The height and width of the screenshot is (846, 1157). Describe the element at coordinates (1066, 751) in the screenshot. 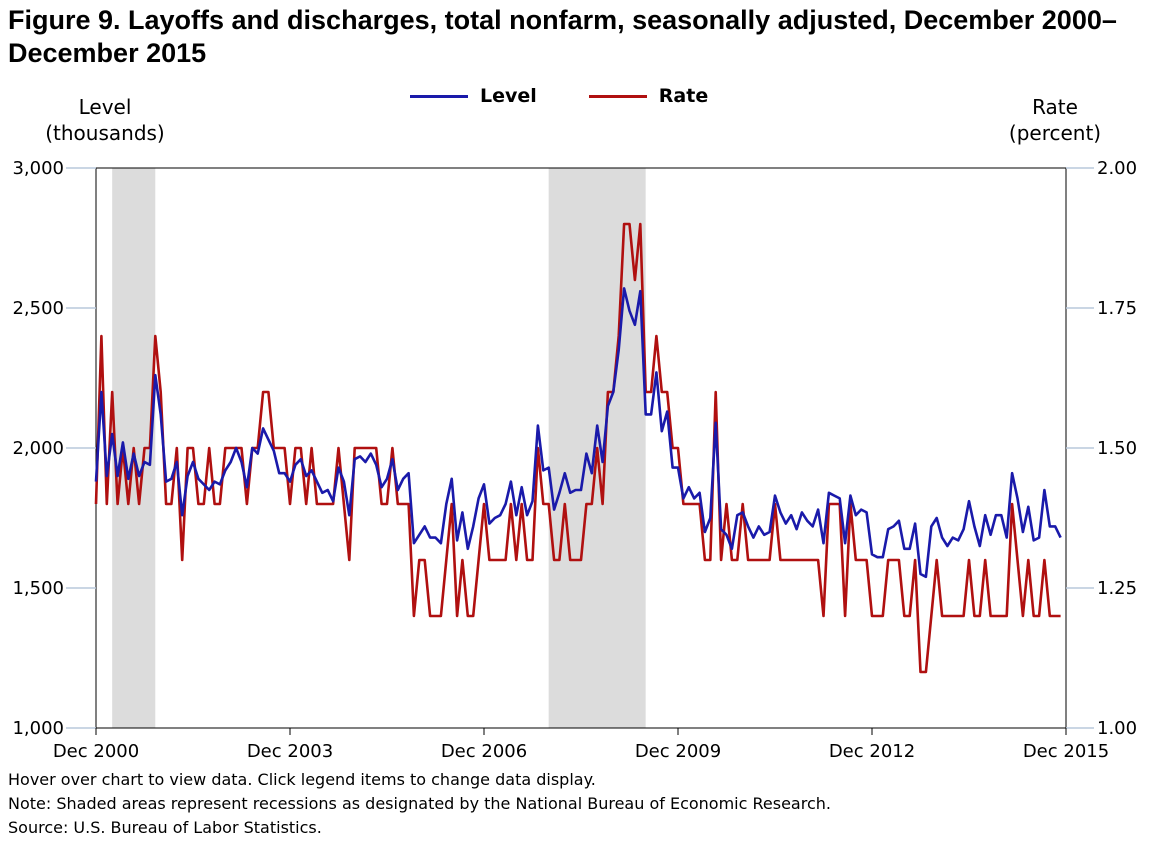

I see `x-tick-label: Dec 2015` at that location.